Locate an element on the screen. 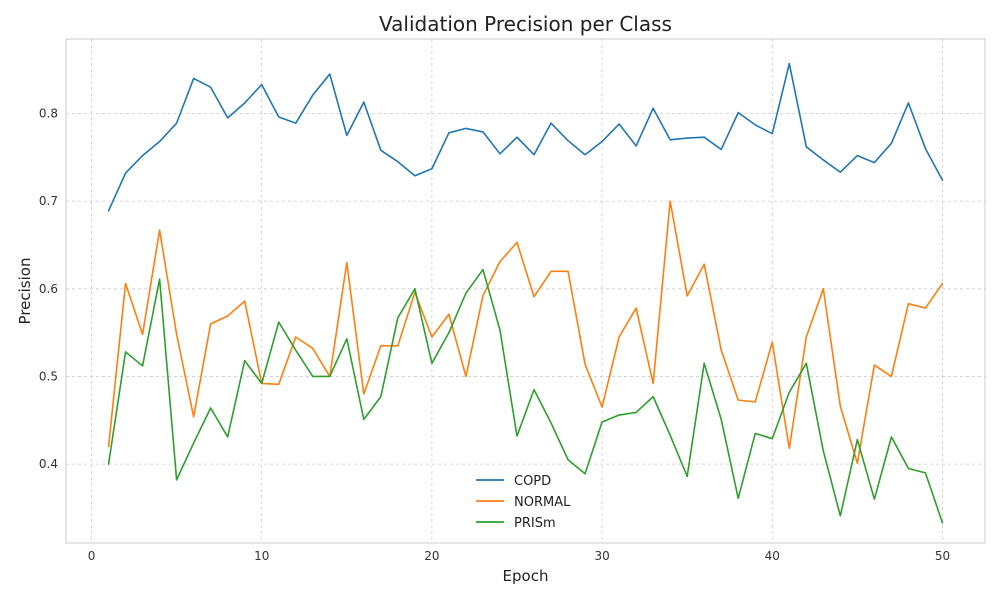 This screenshot has width=1000, height=600. x-tick-label: 40 is located at coordinates (772, 556).